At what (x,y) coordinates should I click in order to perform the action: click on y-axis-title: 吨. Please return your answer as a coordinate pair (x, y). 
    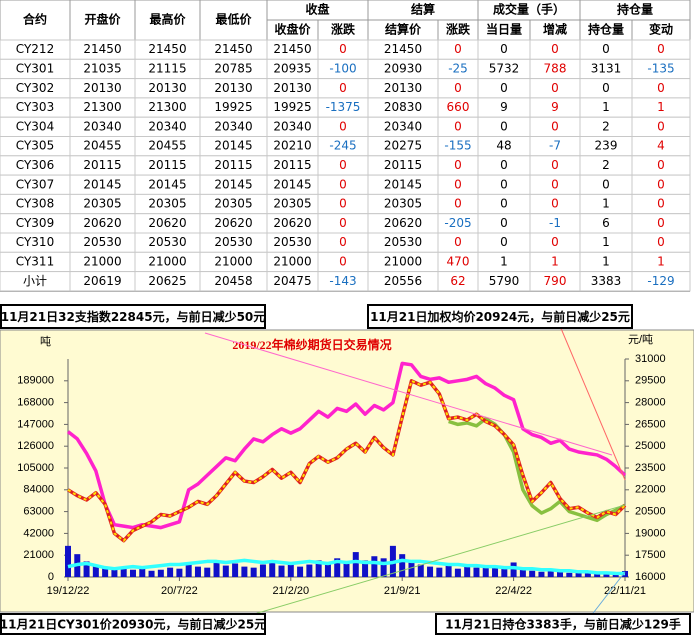
    Looking at the image, I should click on (45, 341).